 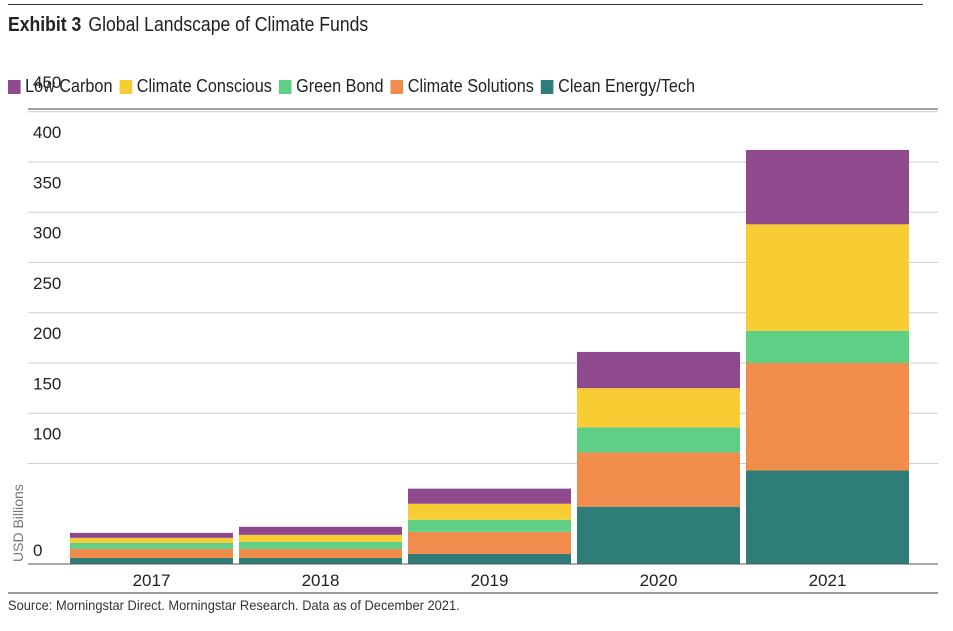 What do you see at coordinates (285, 86) in the screenshot?
I see `legend-swatch-green-bond` at bounding box center [285, 86].